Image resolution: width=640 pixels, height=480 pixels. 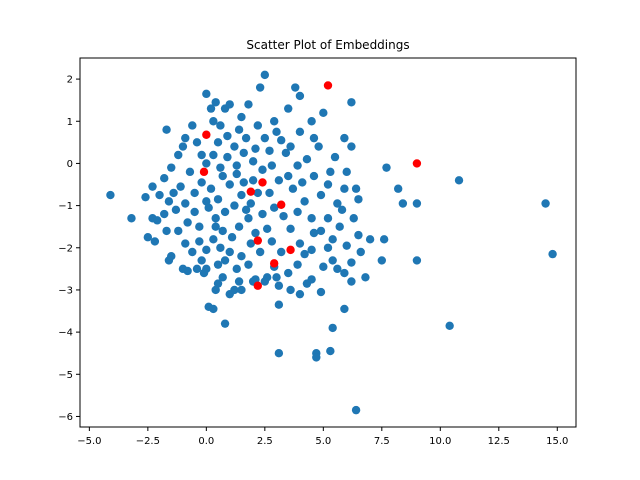 I want to click on y-tick-label: −1, so click(x=65, y=206).